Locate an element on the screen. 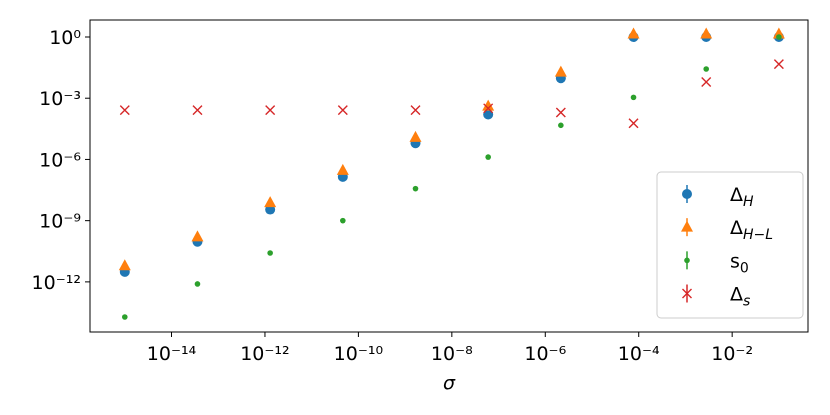 The image size is (830, 415). legend-box is located at coordinates (730, 245).